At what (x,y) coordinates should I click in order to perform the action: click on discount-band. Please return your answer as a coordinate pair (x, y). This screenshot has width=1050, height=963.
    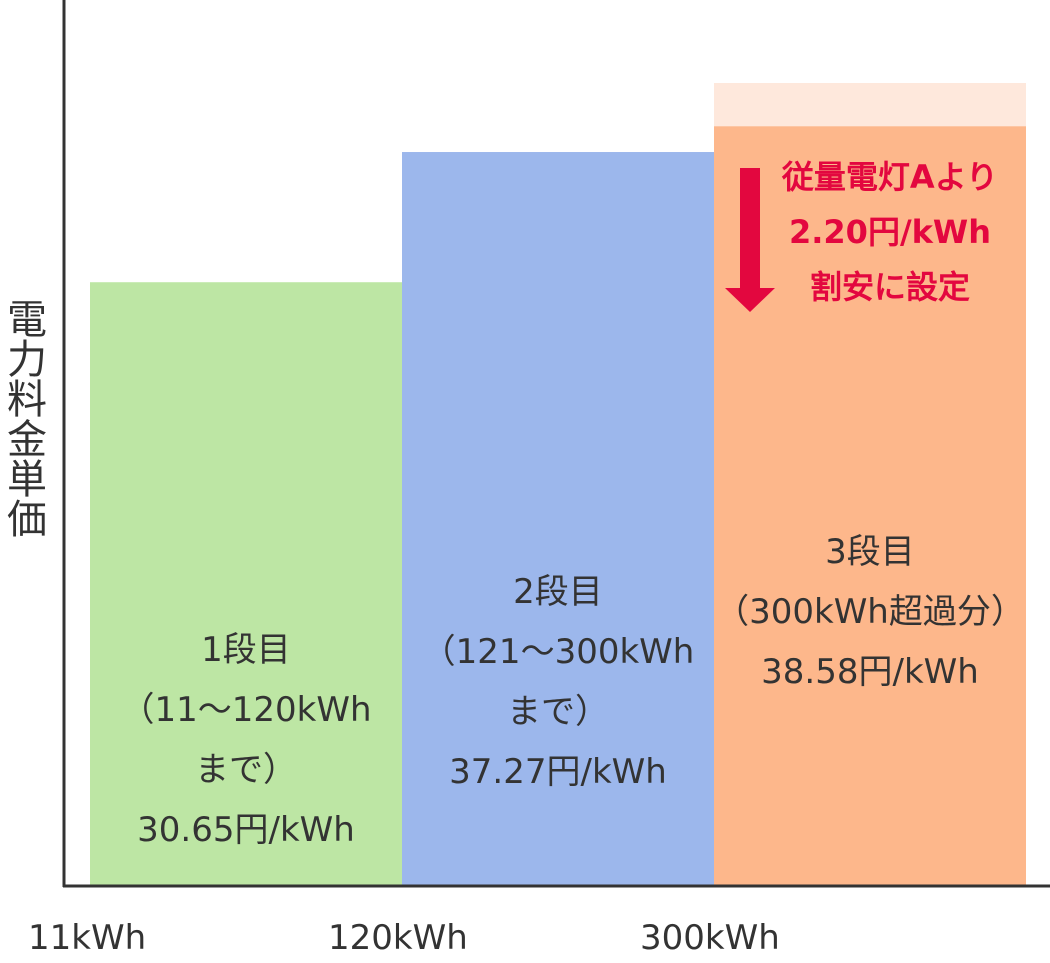
    Looking at the image, I should click on (870, 104).